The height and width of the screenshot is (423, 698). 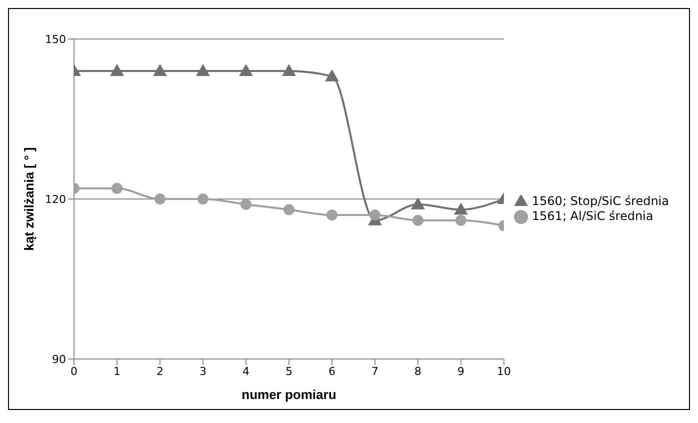 What do you see at coordinates (116, 371) in the screenshot?
I see `x-tick-label: 1` at bounding box center [116, 371].